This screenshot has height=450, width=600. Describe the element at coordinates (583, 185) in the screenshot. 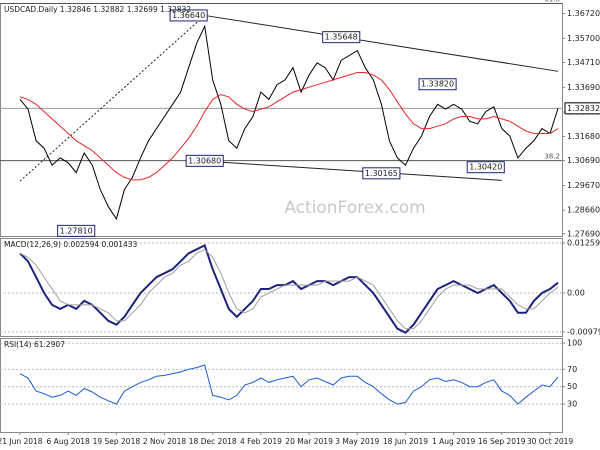

I see `y-tick-label: 1.29670` at that location.